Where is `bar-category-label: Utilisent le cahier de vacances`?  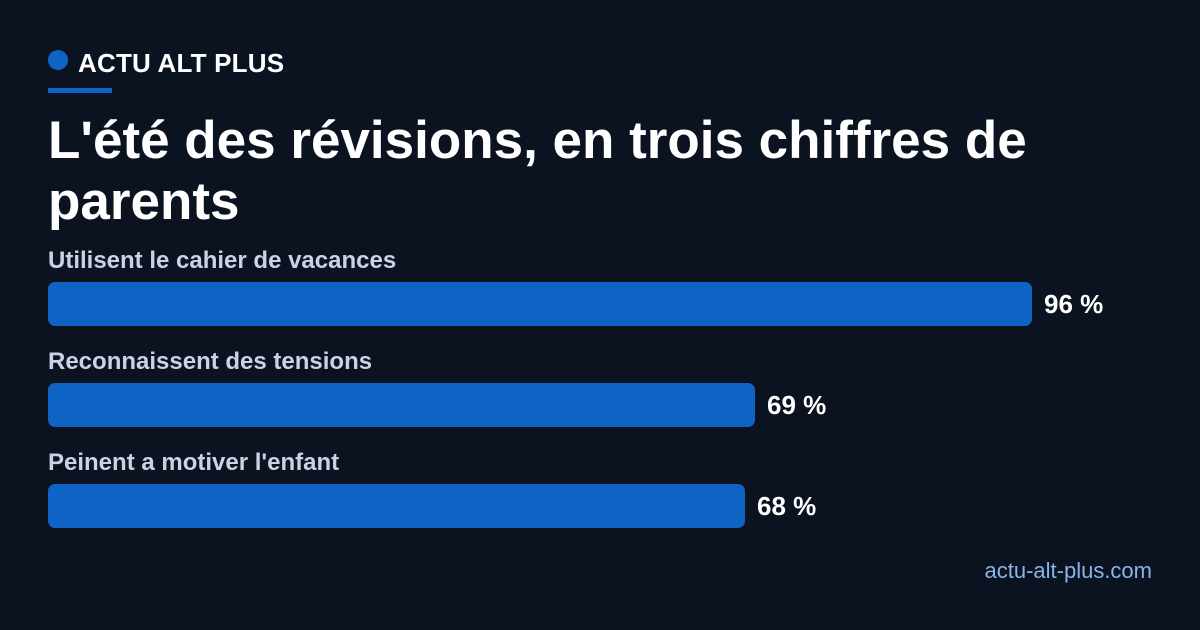 bar-category-label: Utilisent le cahier de vacances is located at coordinates (222, 260).